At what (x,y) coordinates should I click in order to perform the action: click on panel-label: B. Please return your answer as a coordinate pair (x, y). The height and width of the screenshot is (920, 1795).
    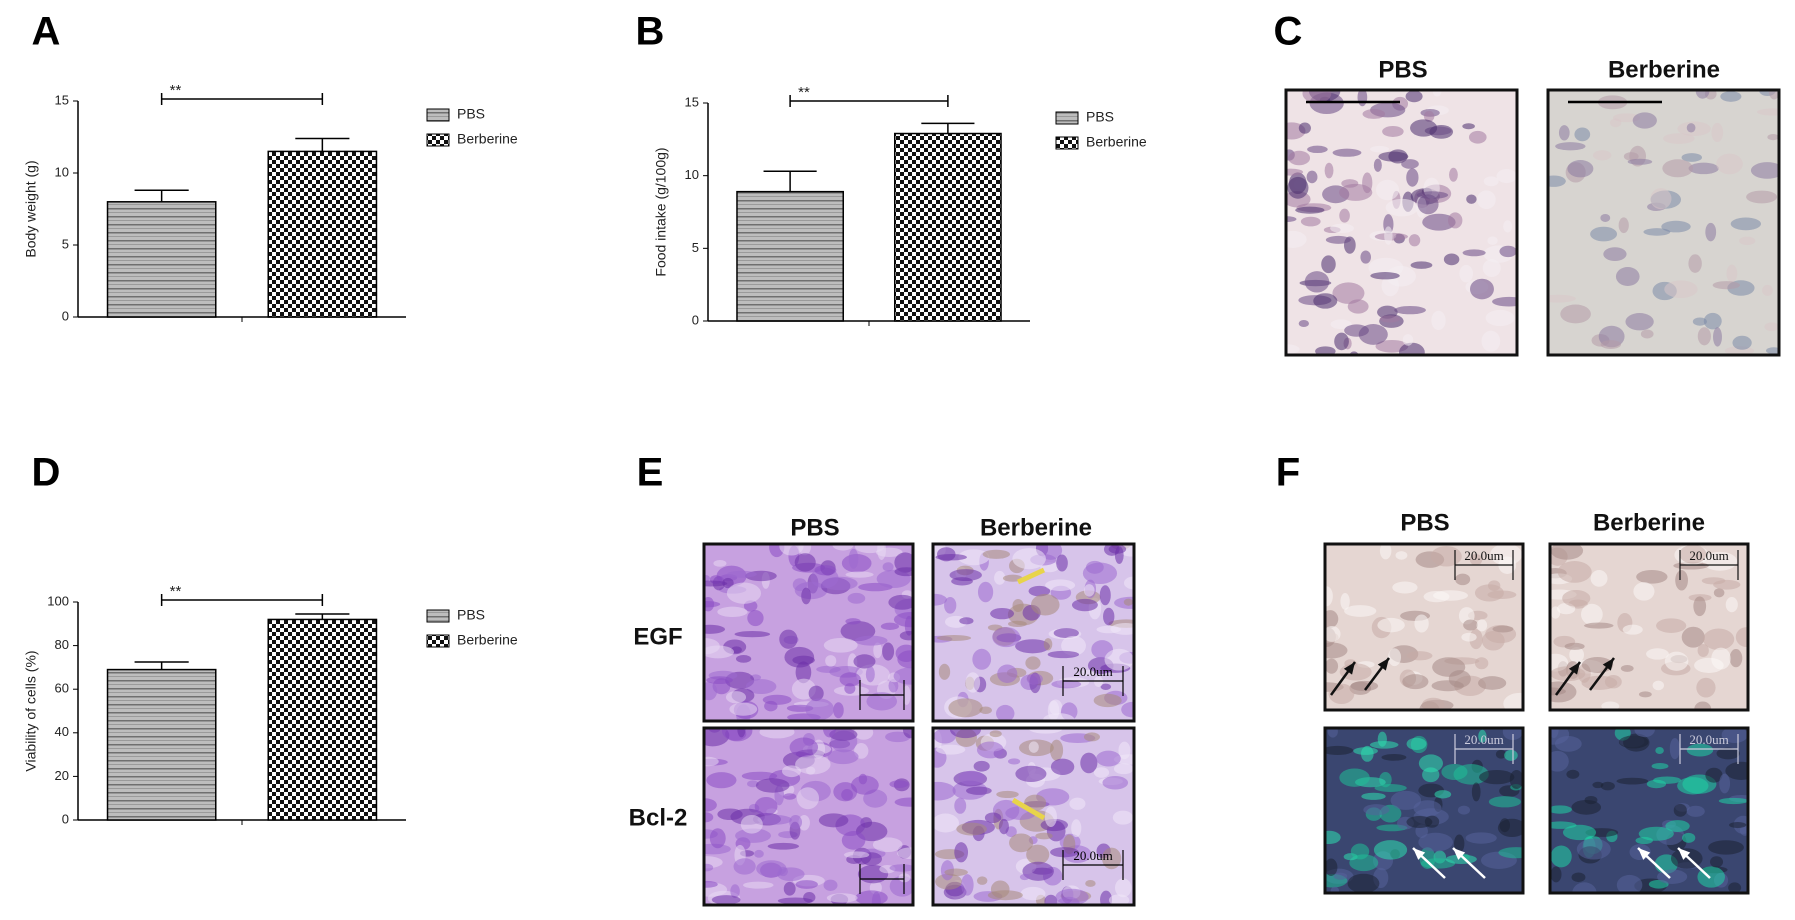
    Looking at the image, I should click on (650, 32).